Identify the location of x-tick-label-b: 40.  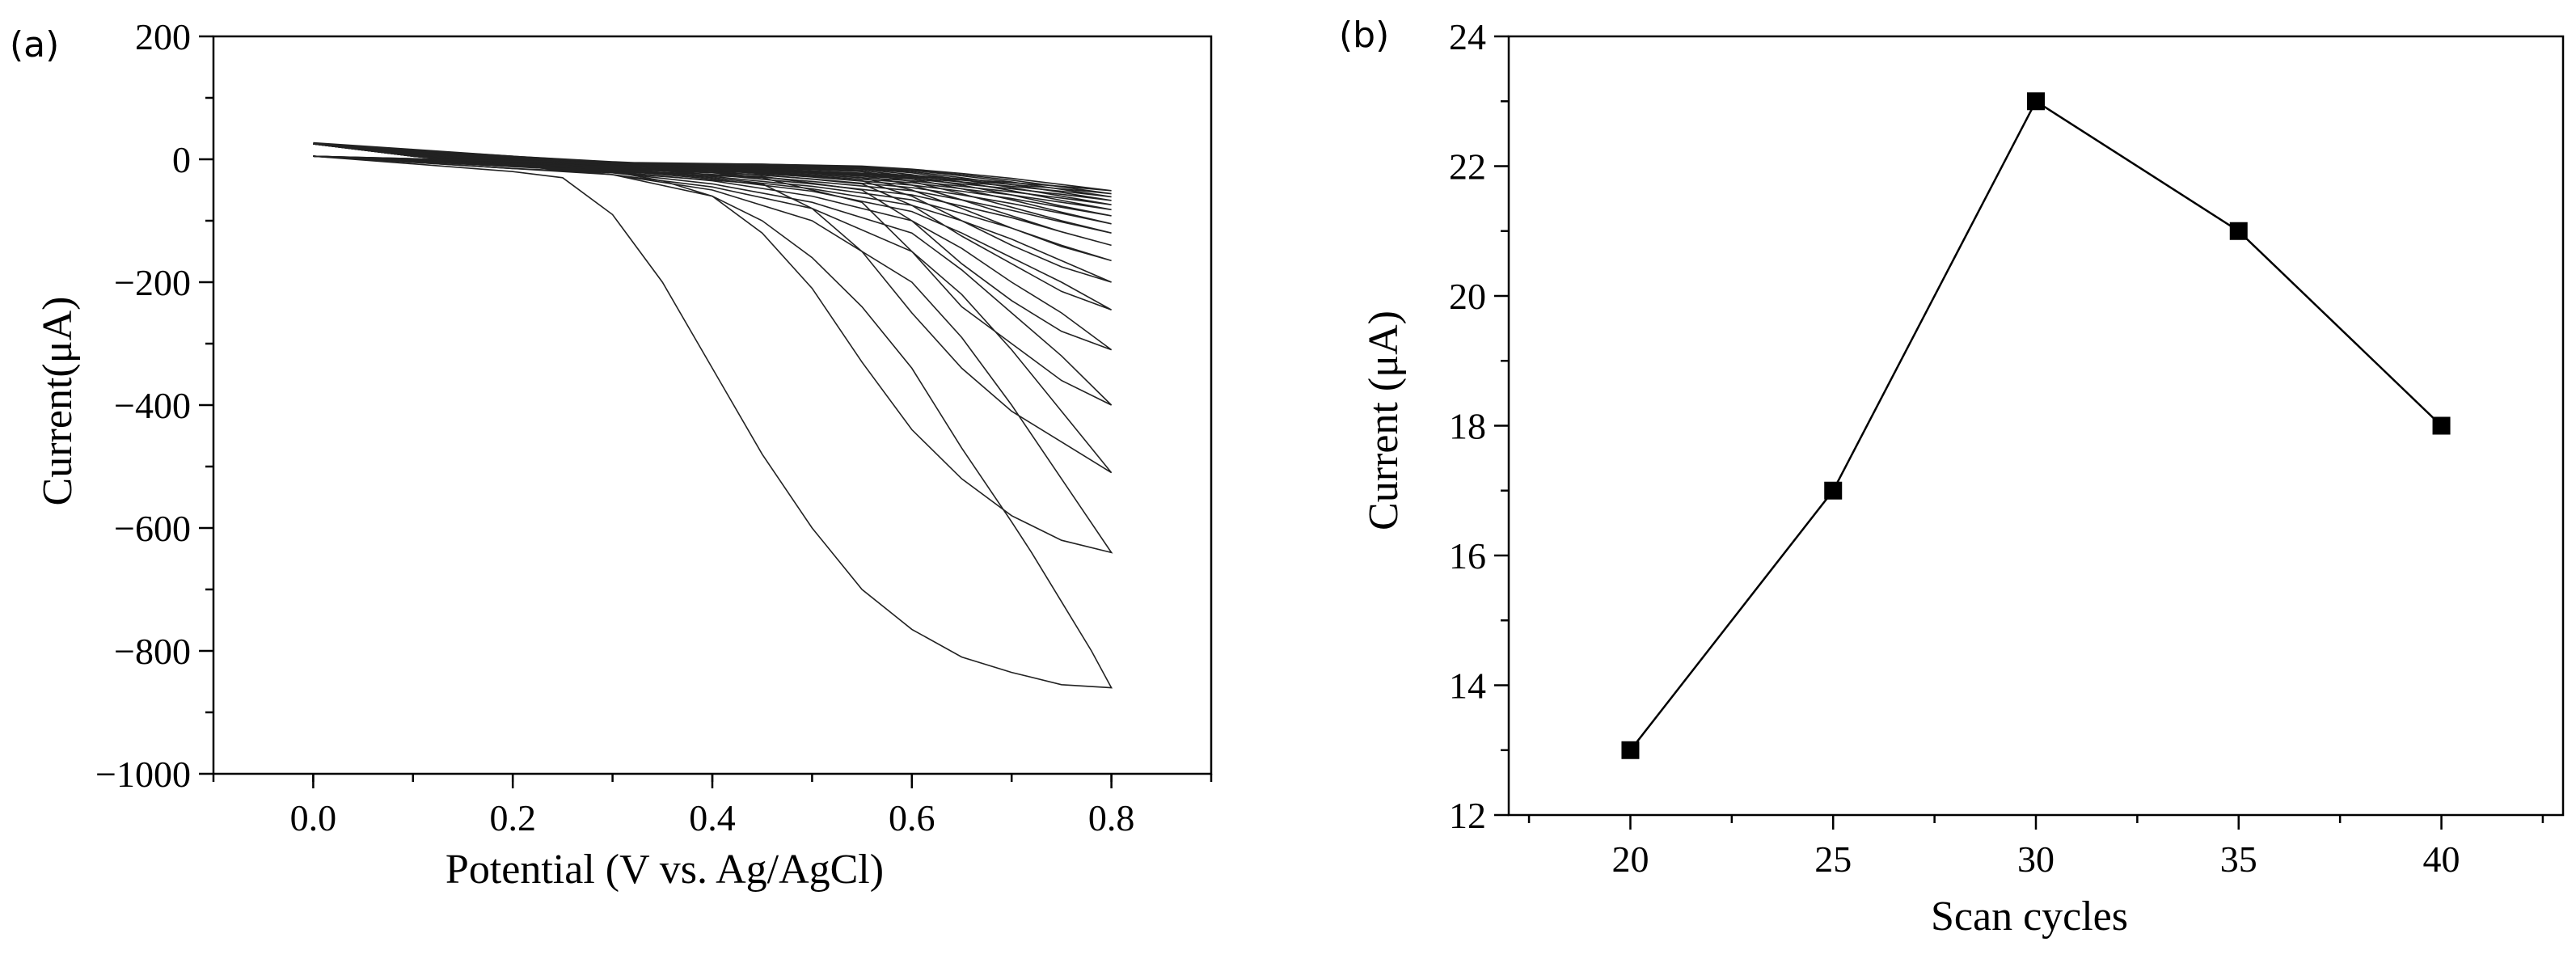
(2441, 859).